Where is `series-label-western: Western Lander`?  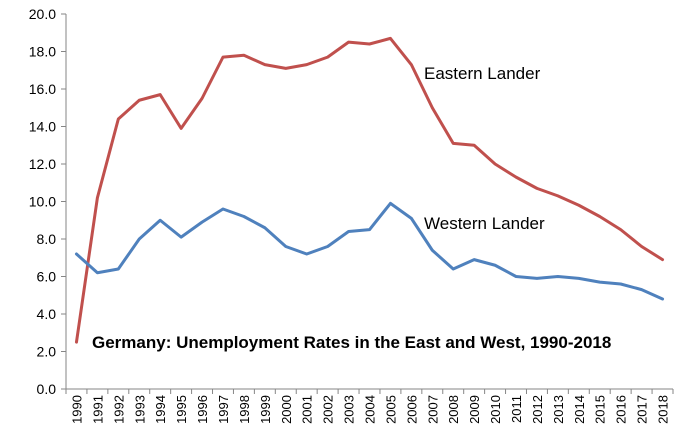 series-label-western: Western Lander is located at coordinates (484, 223).